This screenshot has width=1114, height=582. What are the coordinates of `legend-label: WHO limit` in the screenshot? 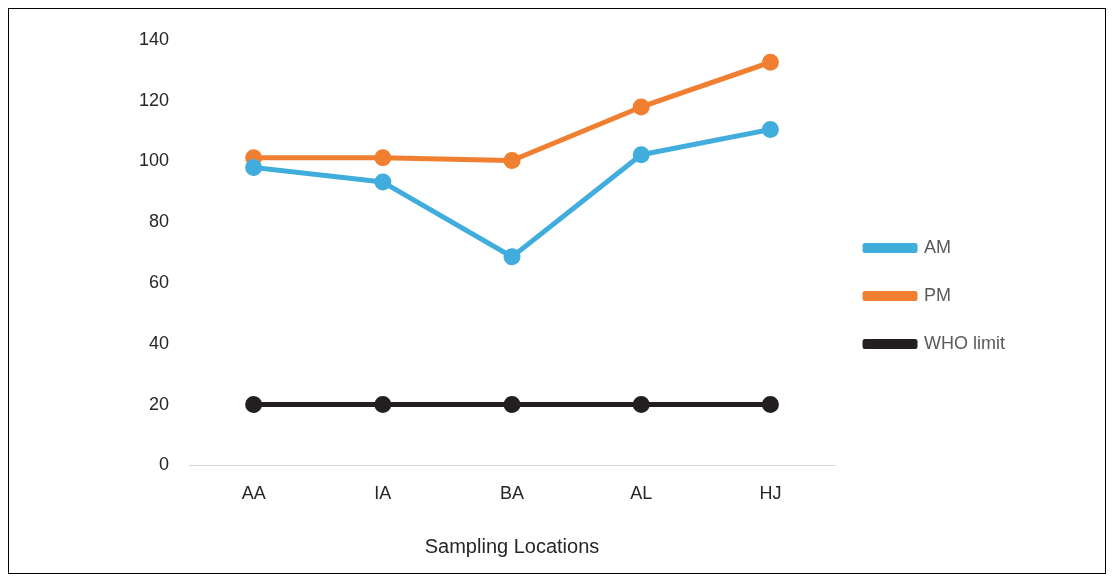 It's located at (964, 342).